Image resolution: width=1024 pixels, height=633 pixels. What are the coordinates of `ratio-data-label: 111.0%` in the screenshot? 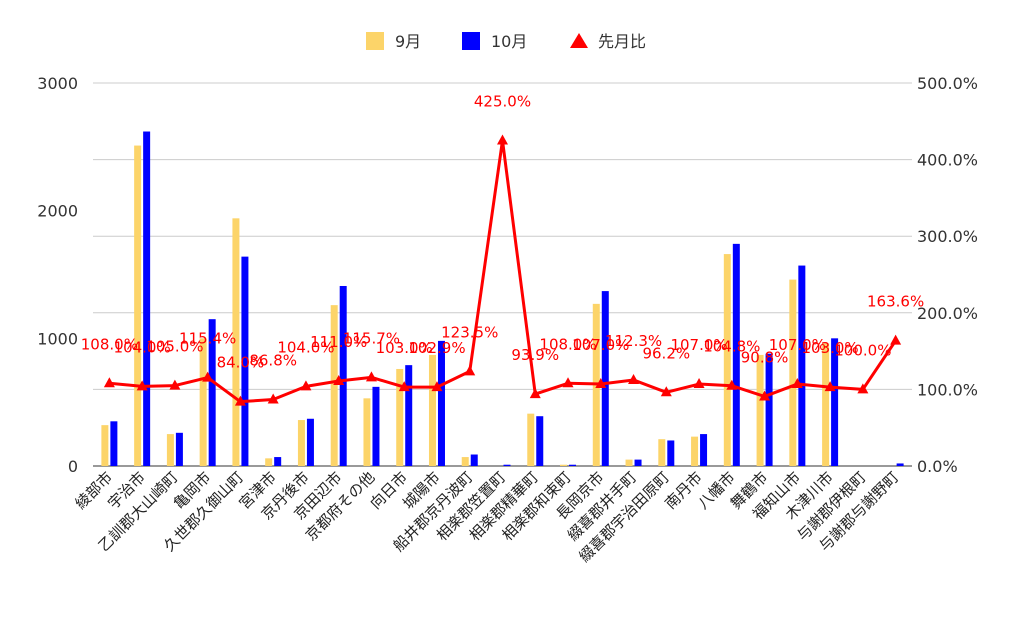 It's located at (338, 342).